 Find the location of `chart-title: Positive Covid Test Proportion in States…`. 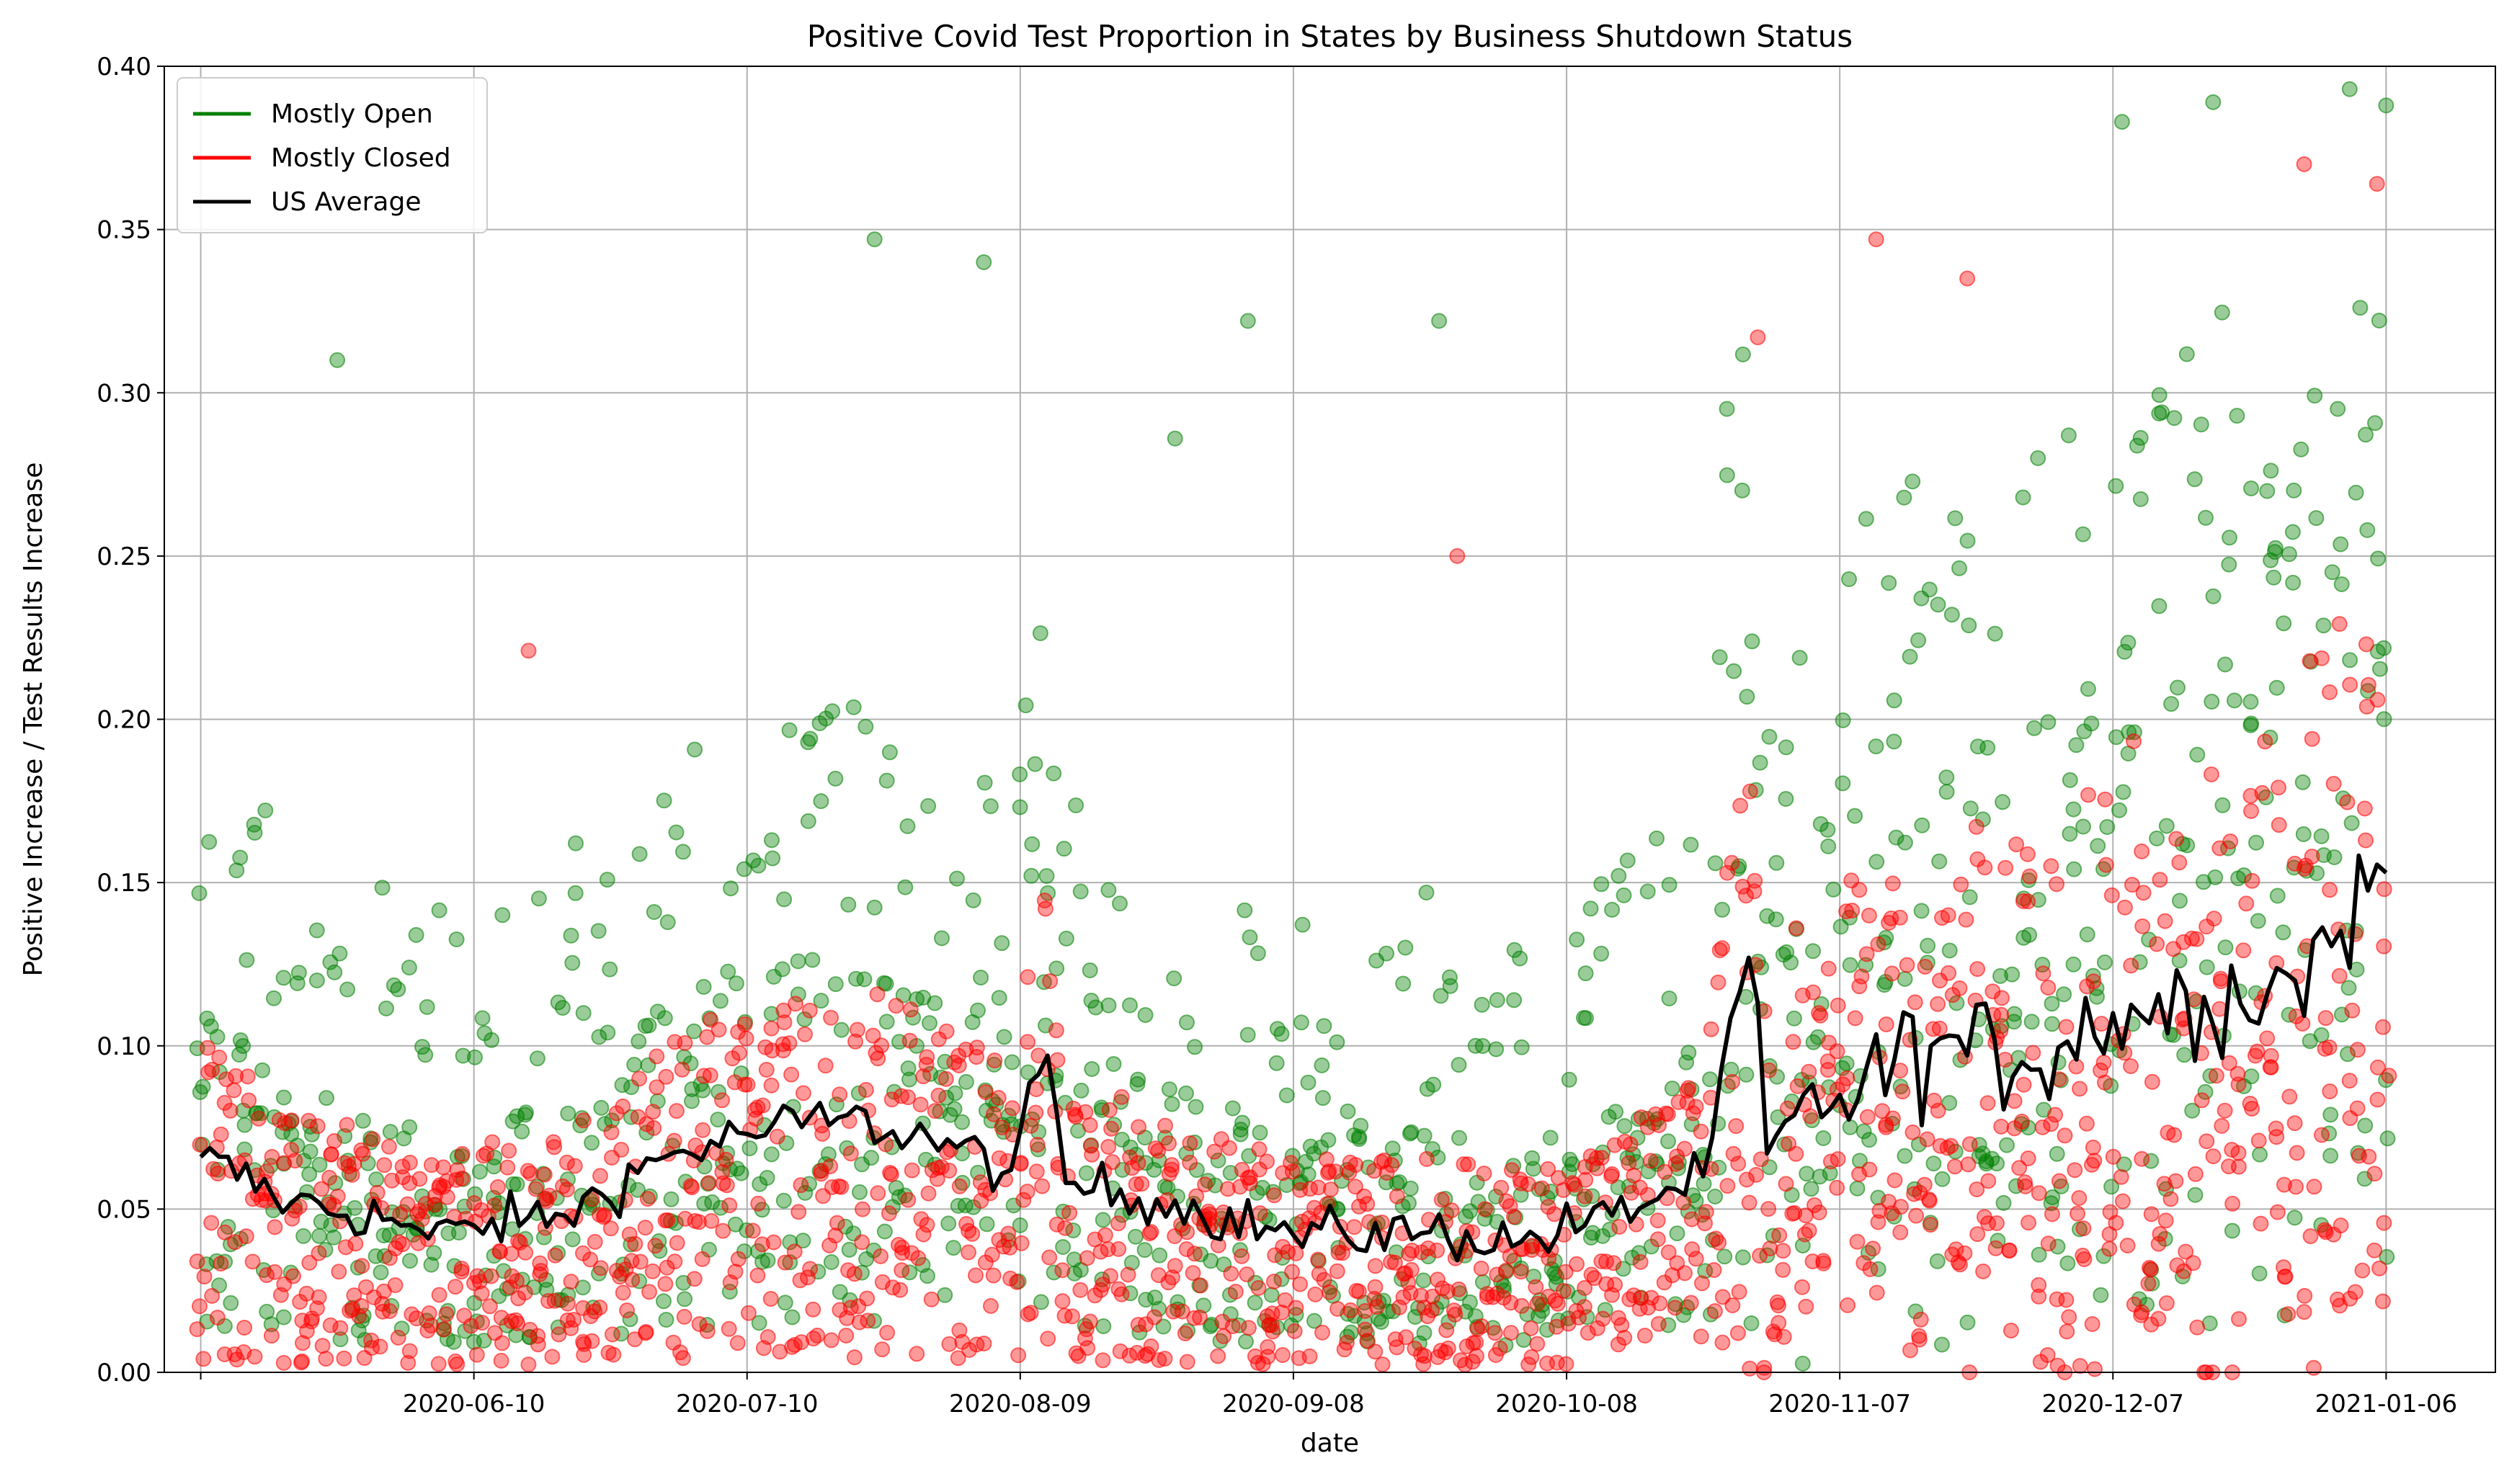

chart-title: Positive Covid Test Proportion in States… is located at coordinates (1330, 37).